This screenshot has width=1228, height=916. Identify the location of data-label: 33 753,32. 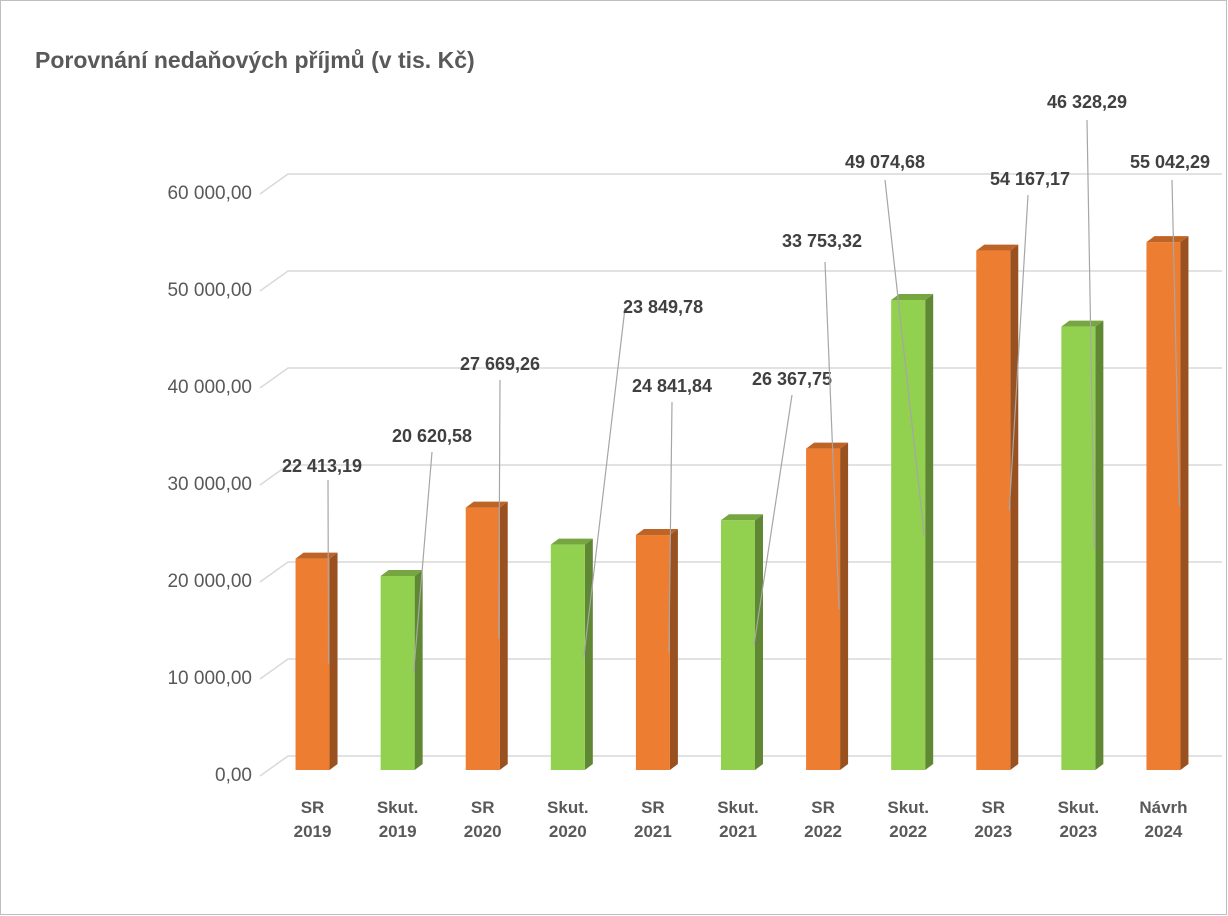
(822, 241).